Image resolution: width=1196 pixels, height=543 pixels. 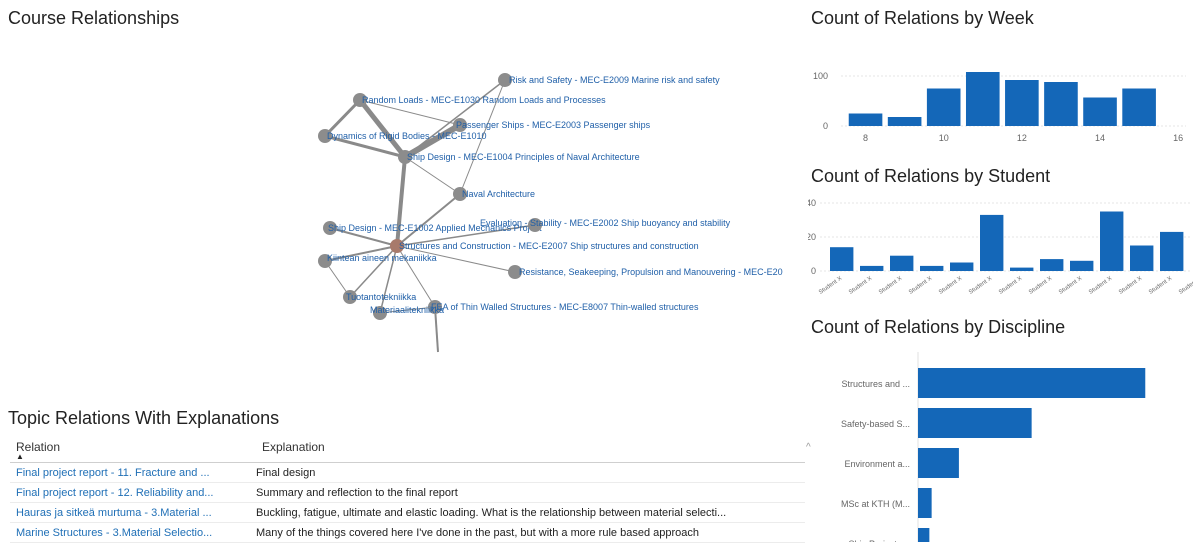 I want to click on table-header: Relation ▲ Explanation, so click(x=407, y=448).